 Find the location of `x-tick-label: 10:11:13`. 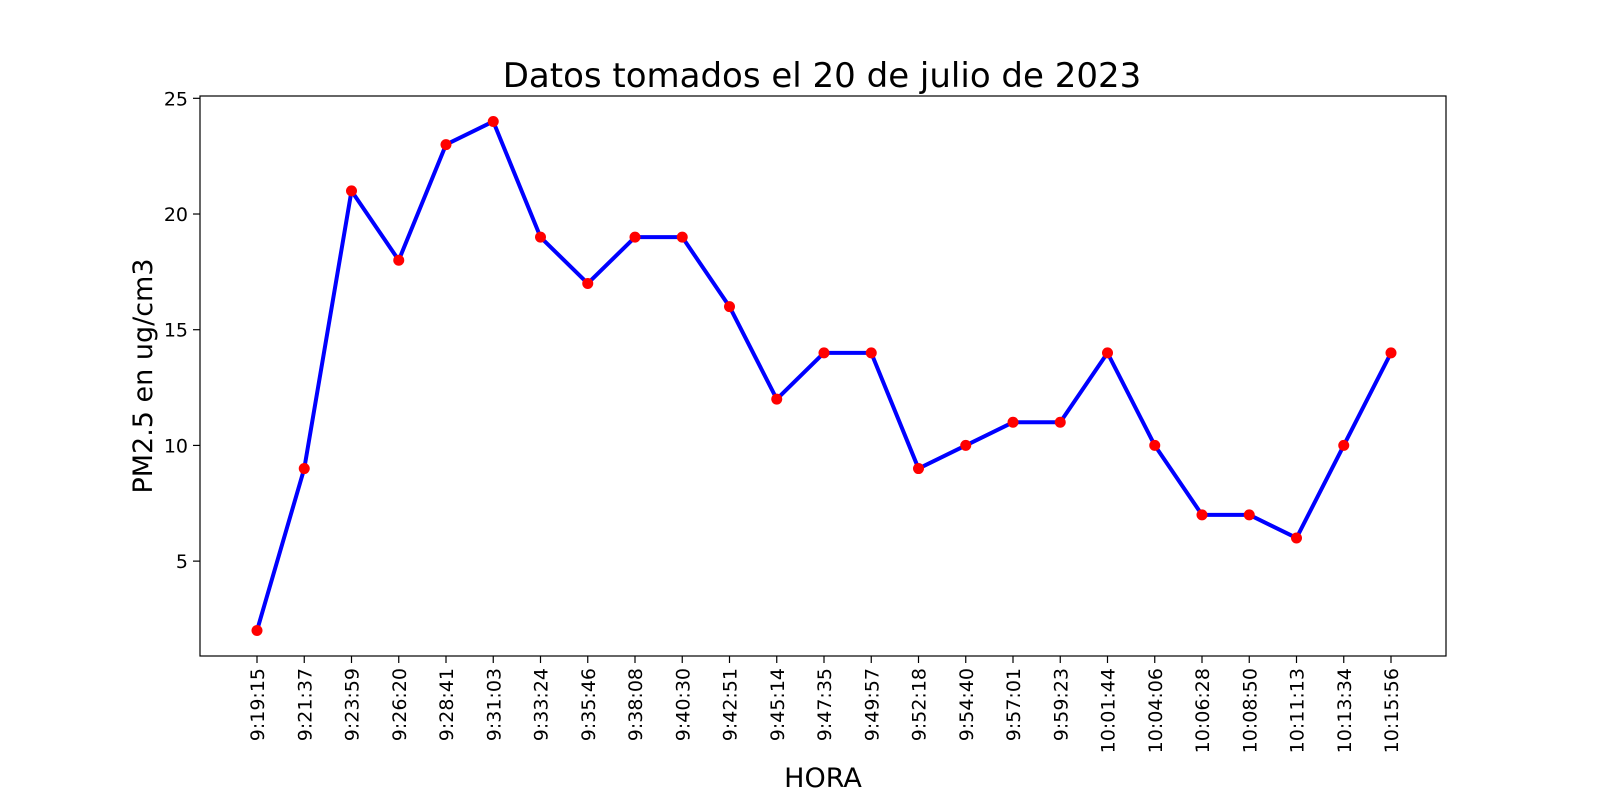

x-tick-label: 10:11:13 is located at coordinates (1298, 710).